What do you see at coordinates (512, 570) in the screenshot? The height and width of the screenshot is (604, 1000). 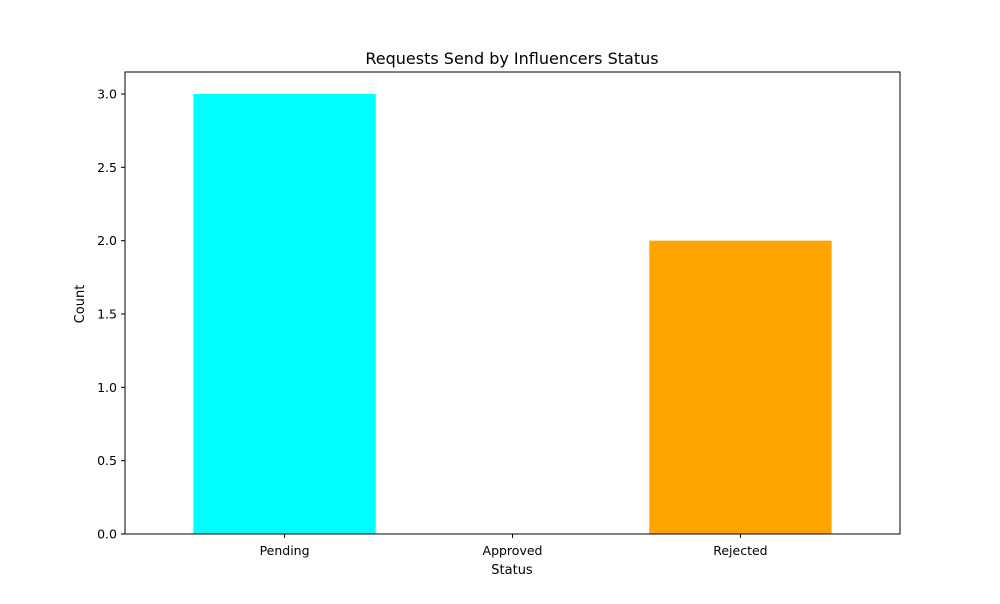 I see `x-axis-label: Status` at bounding box center [512, 570].